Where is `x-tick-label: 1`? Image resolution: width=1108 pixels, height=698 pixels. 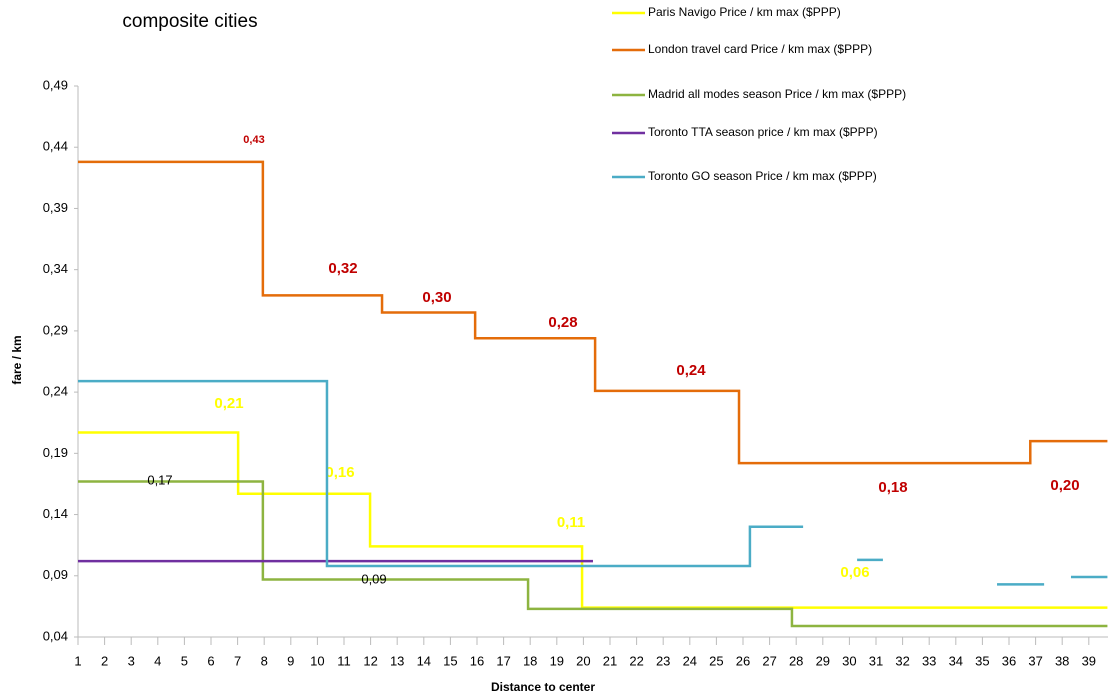
x-tick-label: 1 is located at coordinates (77, 660).